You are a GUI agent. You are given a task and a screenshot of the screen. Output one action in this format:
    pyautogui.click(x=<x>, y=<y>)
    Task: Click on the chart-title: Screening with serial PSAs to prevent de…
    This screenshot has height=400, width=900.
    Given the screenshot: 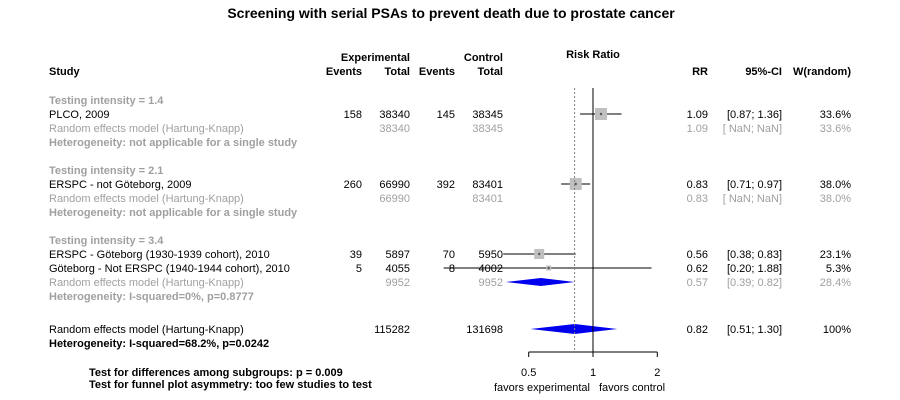 What is the action you would take?
    pyautogui.click(x=451, y=13)
    